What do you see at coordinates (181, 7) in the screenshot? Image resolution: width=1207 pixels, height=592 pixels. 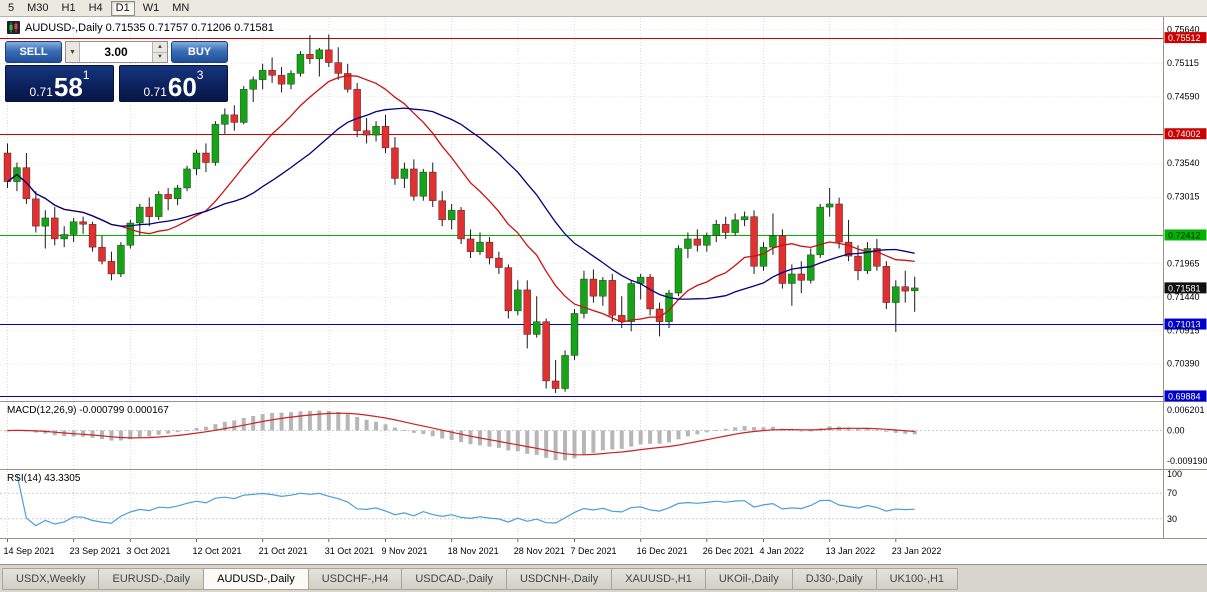 I see `timeframe-button-mn: MN` at bounding box center [181, 7].